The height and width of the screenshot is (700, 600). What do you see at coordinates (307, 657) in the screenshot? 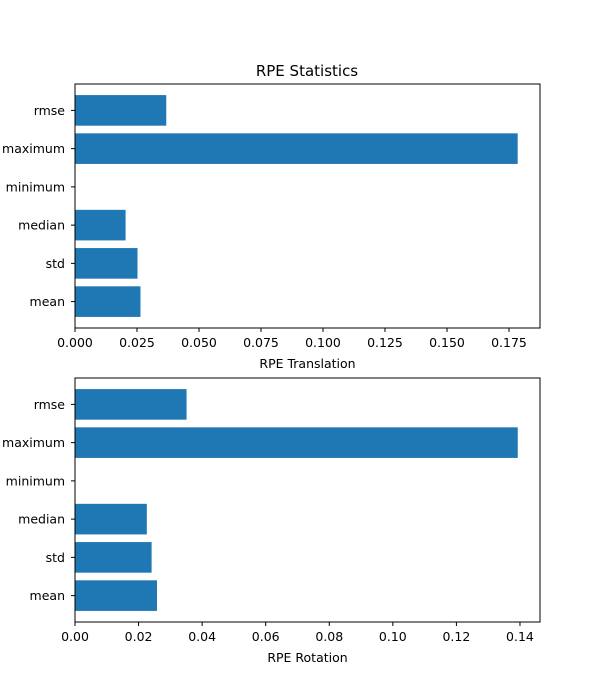
I see `x-axis-label: RPE Rotation` at bounding box center [307, 657].